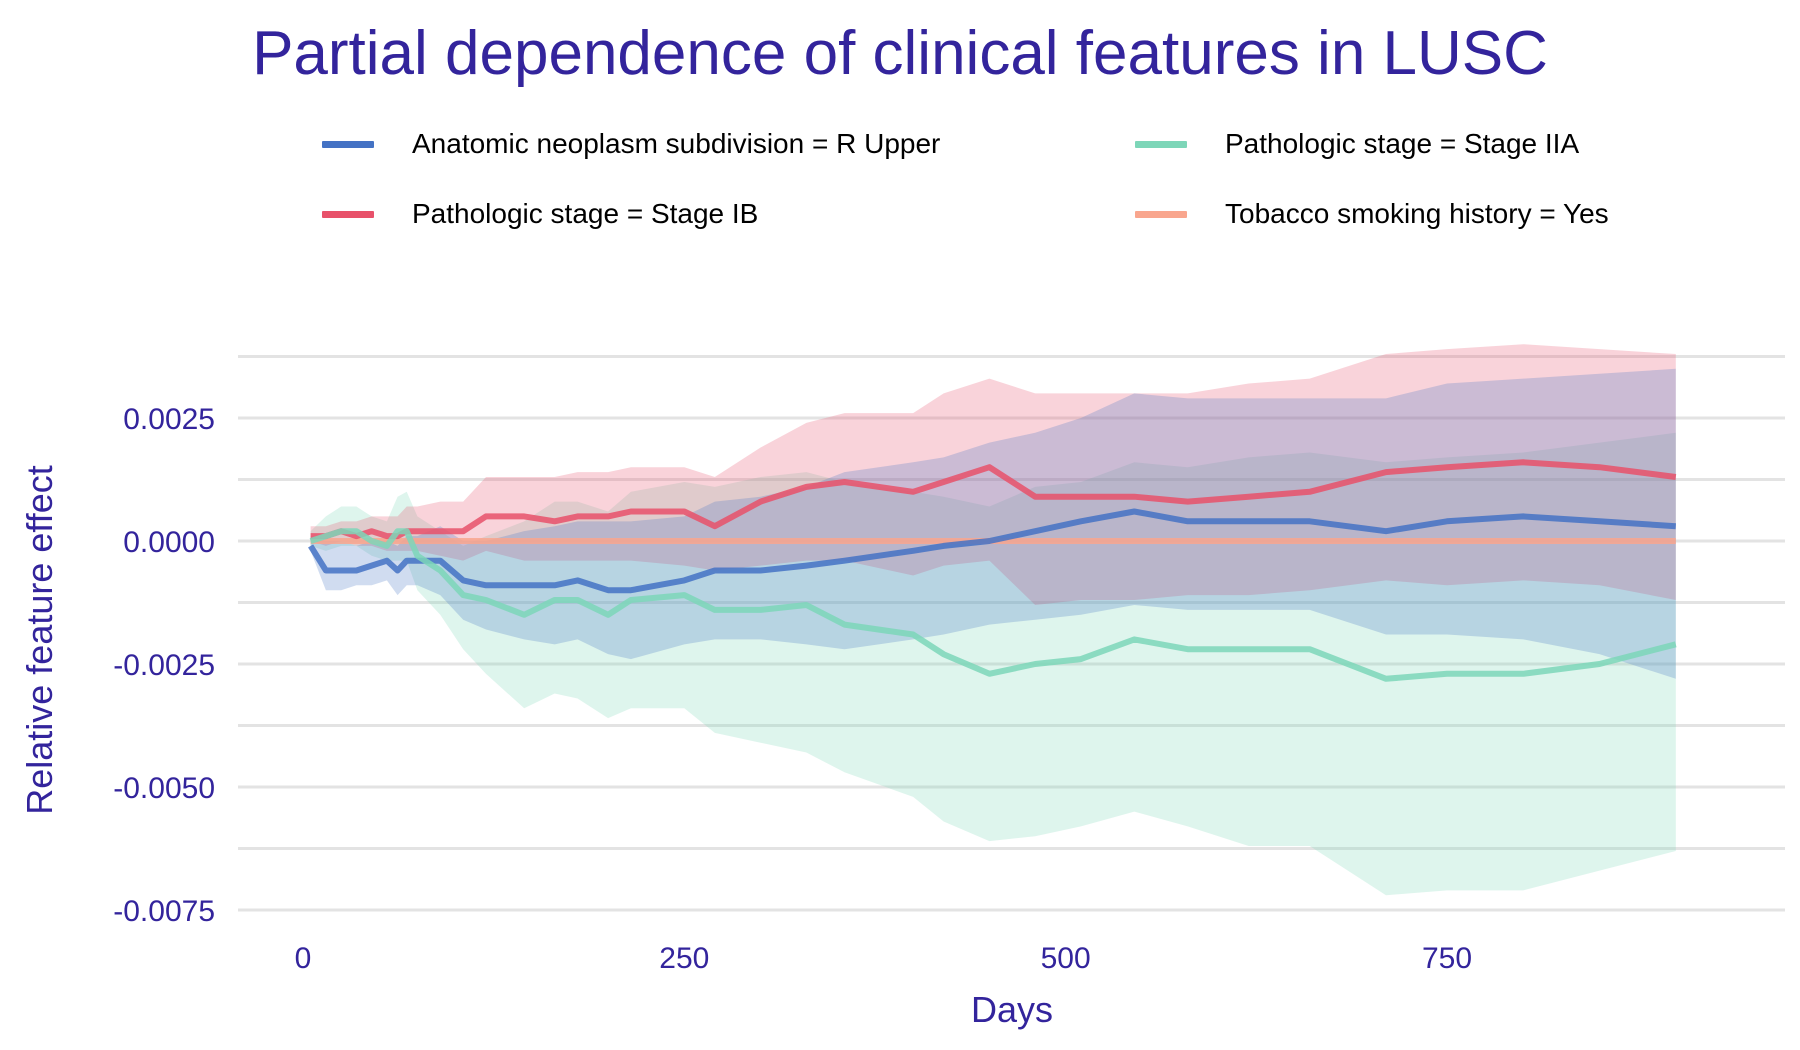  I want to click on legend-label: Tobacco smoking history = Yes, so click(1417, 213).